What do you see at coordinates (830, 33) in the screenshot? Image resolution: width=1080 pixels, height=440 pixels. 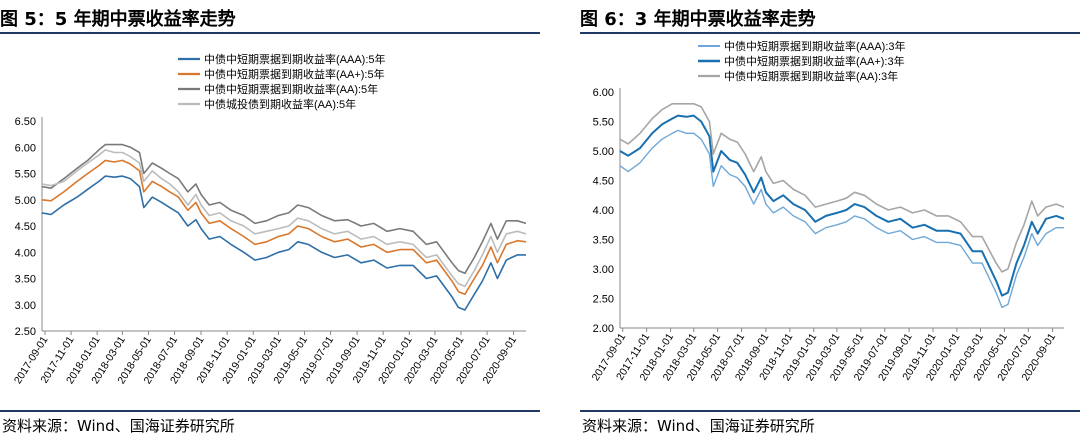 I see `title-rule-right` at bounding box center [830, 33].